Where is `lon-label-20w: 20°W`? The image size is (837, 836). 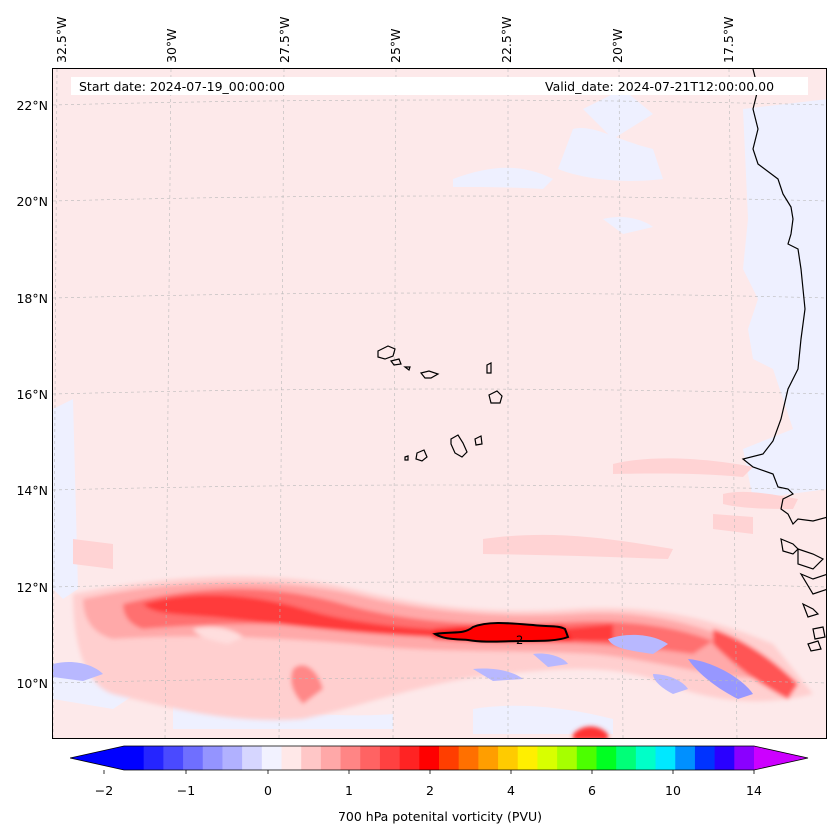
lon-label-20w: 20°W is located at coordinates (617, 45).